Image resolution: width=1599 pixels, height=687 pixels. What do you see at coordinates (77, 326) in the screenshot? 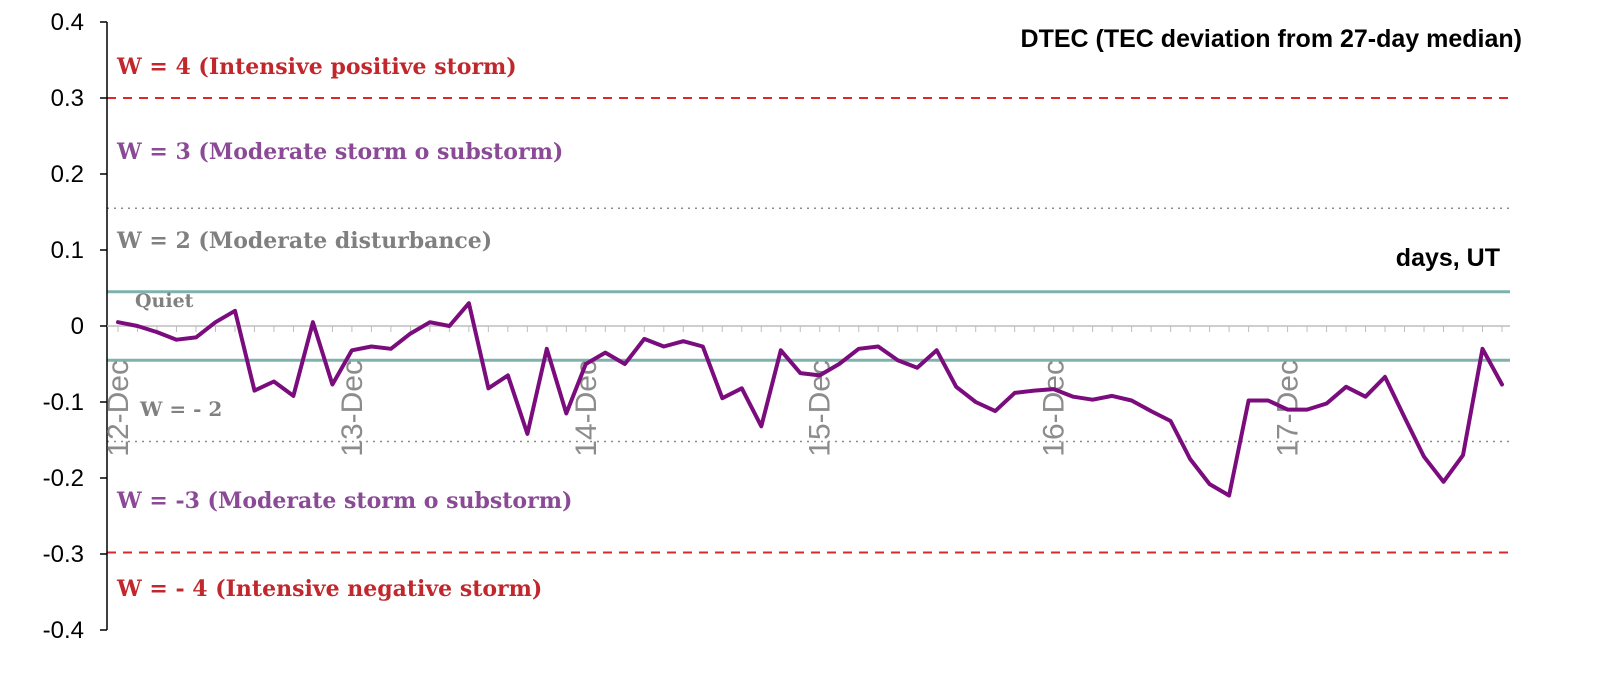
I see `y-tick-label: 0` at bounding box center [77, 326].